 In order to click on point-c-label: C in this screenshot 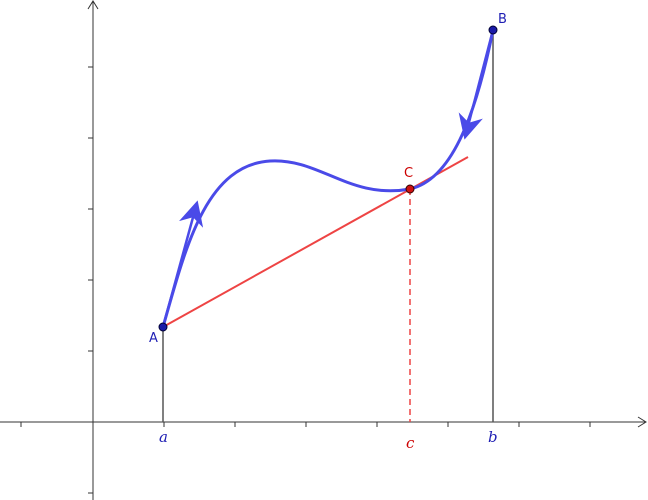, I will do `click(408, 173)`.